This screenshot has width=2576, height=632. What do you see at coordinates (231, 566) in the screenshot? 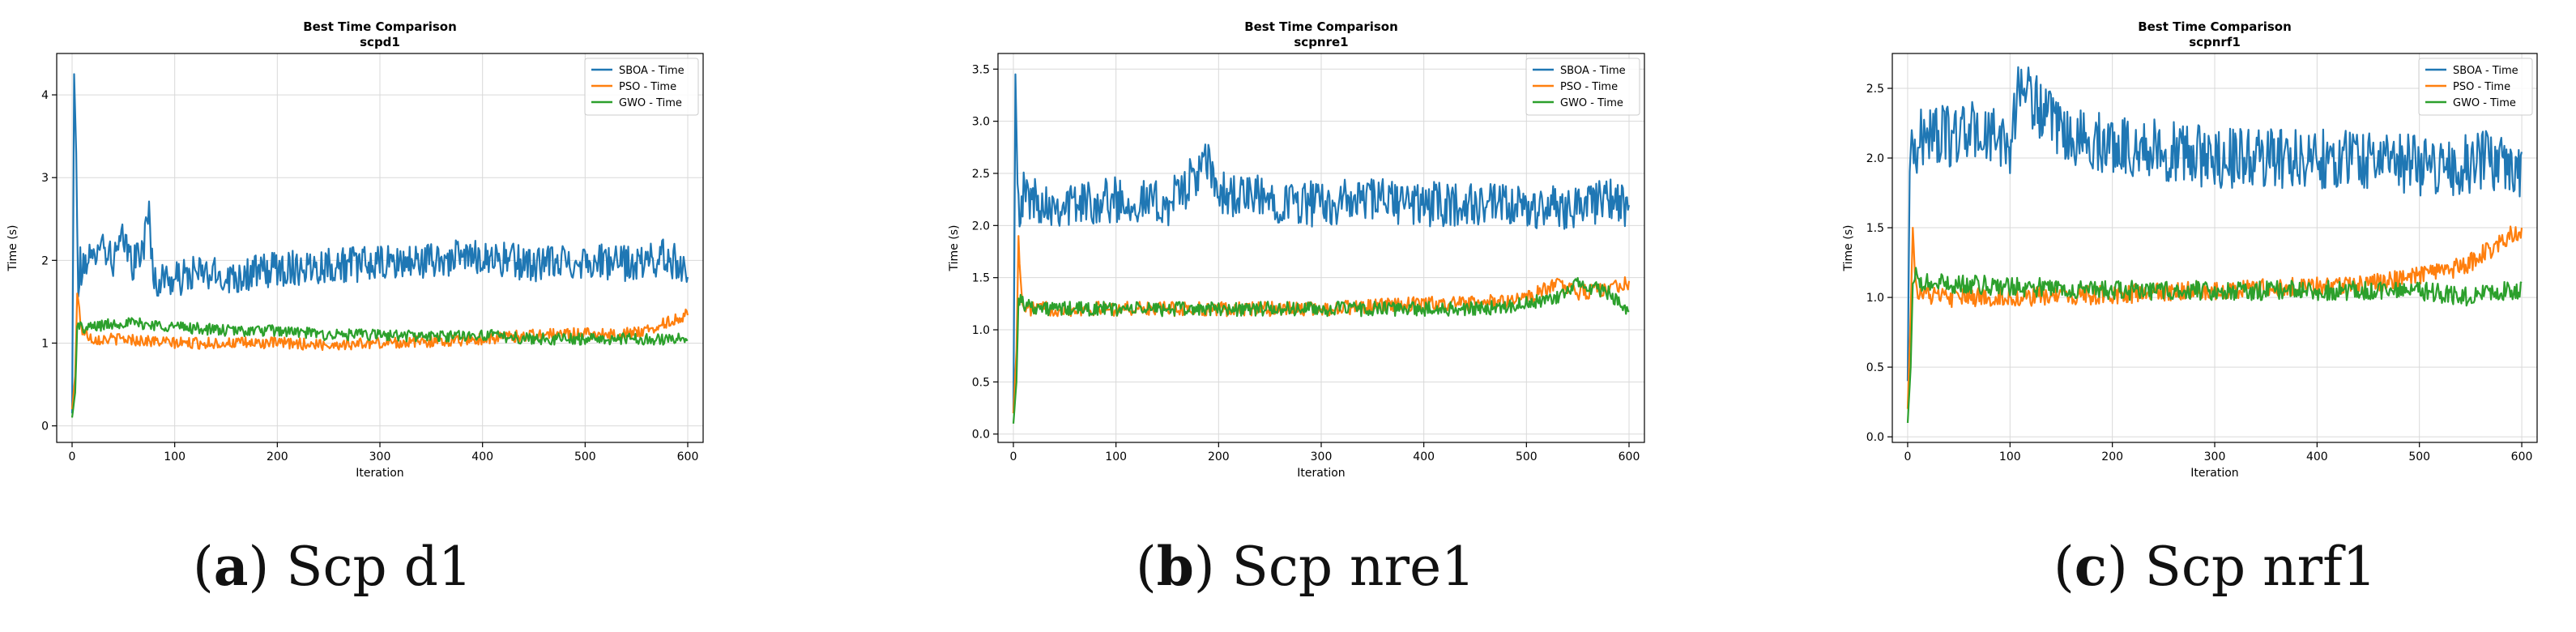
I see `caption-a-letter: a` at bounding box center [231, 566].